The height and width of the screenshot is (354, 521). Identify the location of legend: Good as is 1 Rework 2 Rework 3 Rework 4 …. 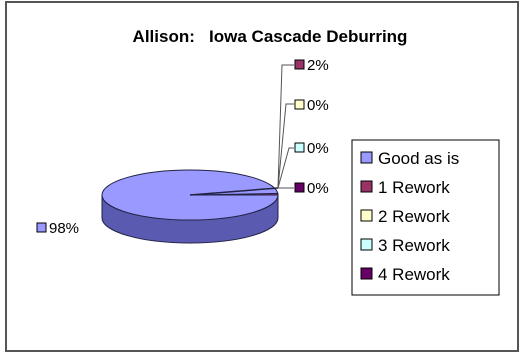
(425, 217).